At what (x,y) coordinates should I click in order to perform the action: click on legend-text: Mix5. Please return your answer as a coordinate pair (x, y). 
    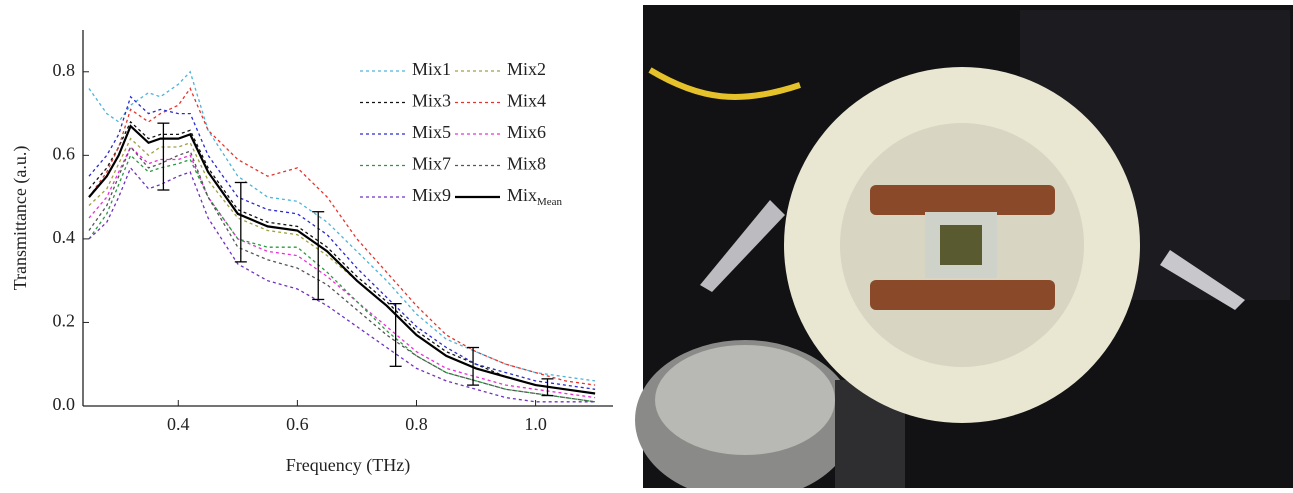
    Looking at the image, I should click on (431, 132).